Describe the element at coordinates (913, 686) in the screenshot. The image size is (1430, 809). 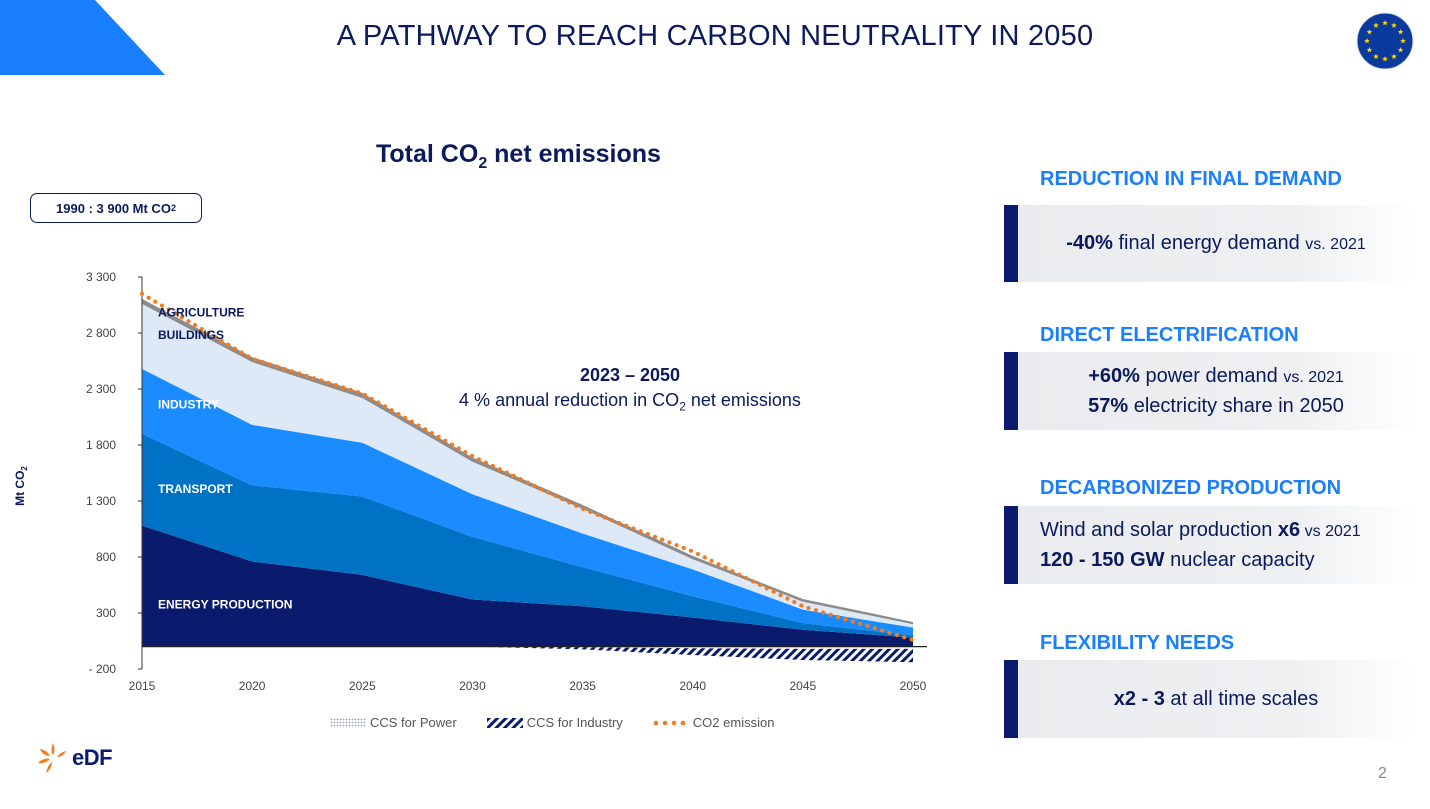
I see `x-tick-label: 2050` at that location.